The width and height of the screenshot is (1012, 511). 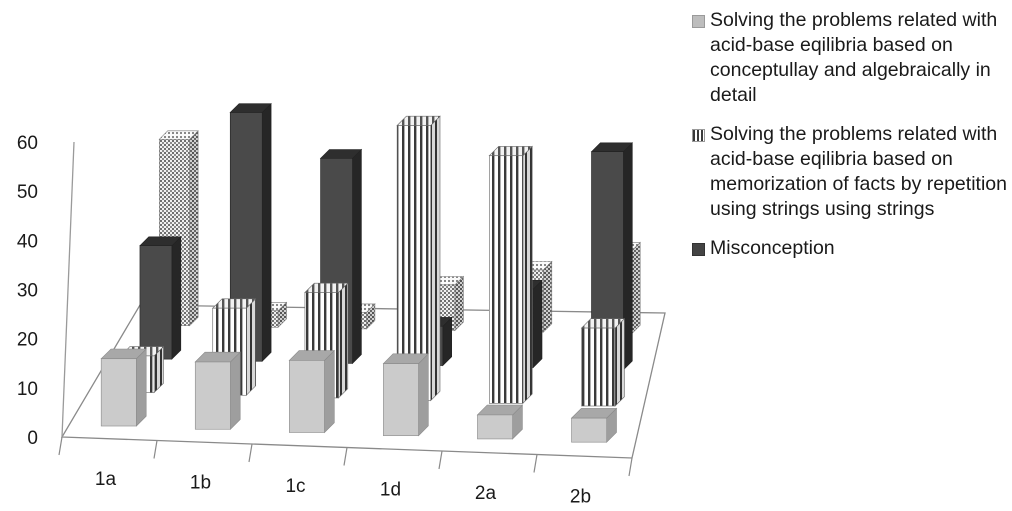 What do you see at coordinates (500, 422) in the screenshot?
I see `bar-solid-light-2a` at bounding box center [500, 422].